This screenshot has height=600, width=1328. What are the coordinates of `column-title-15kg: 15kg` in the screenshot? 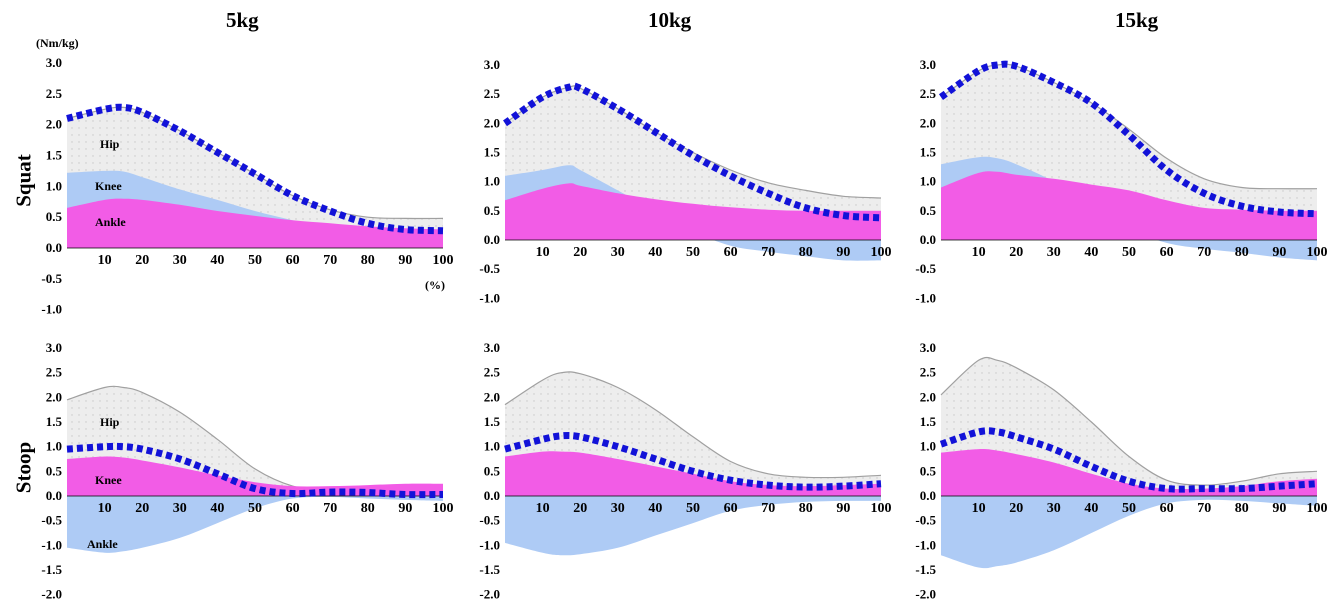 It's located at (1137, 20).